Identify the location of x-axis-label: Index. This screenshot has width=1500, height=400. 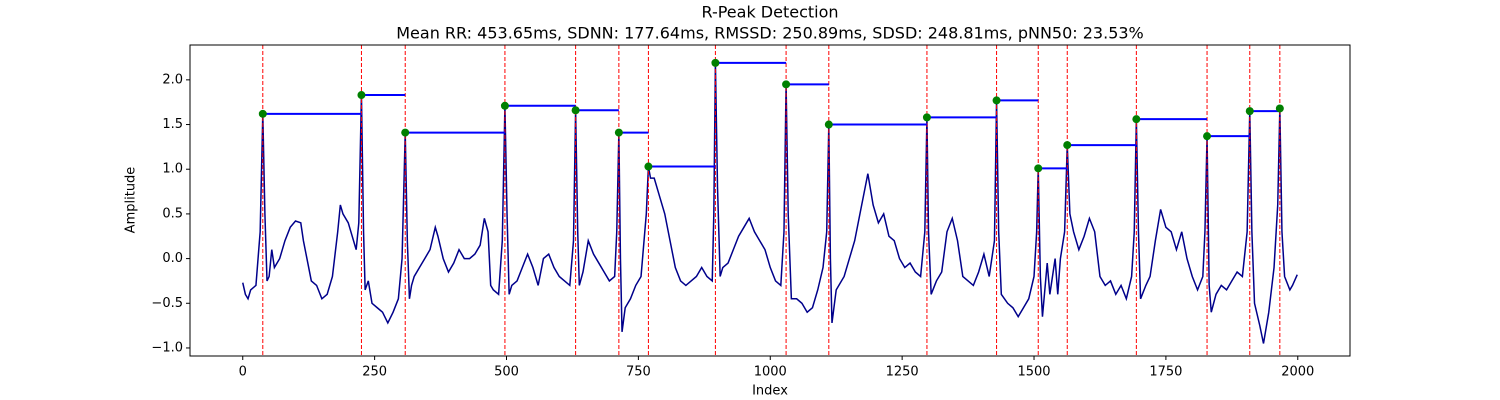
(770, 391).